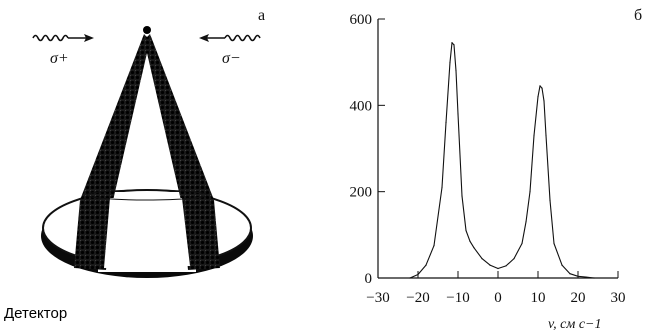 The width and height of the screenshot is (653, 334). I want to click on x-tick-label: −20, so click(417, 298).